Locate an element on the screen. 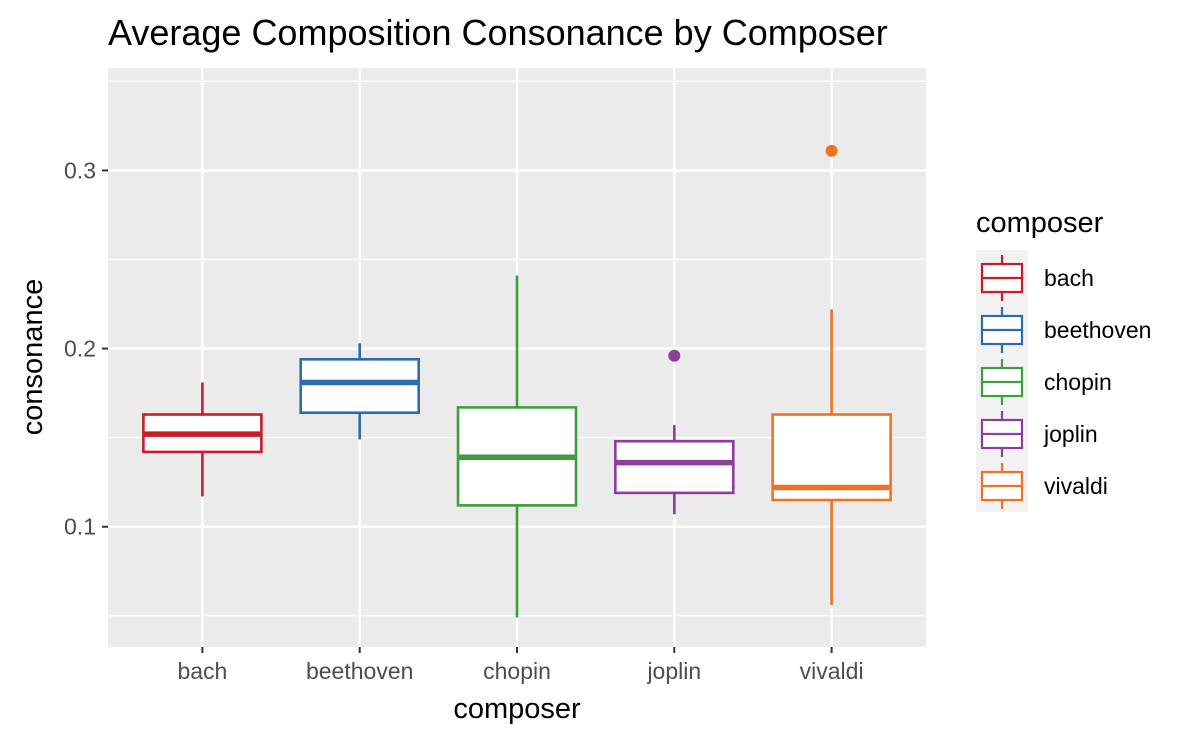  x-axis: bach beethoven chopin joplin vivaldi is located at coordinates (520, 665).